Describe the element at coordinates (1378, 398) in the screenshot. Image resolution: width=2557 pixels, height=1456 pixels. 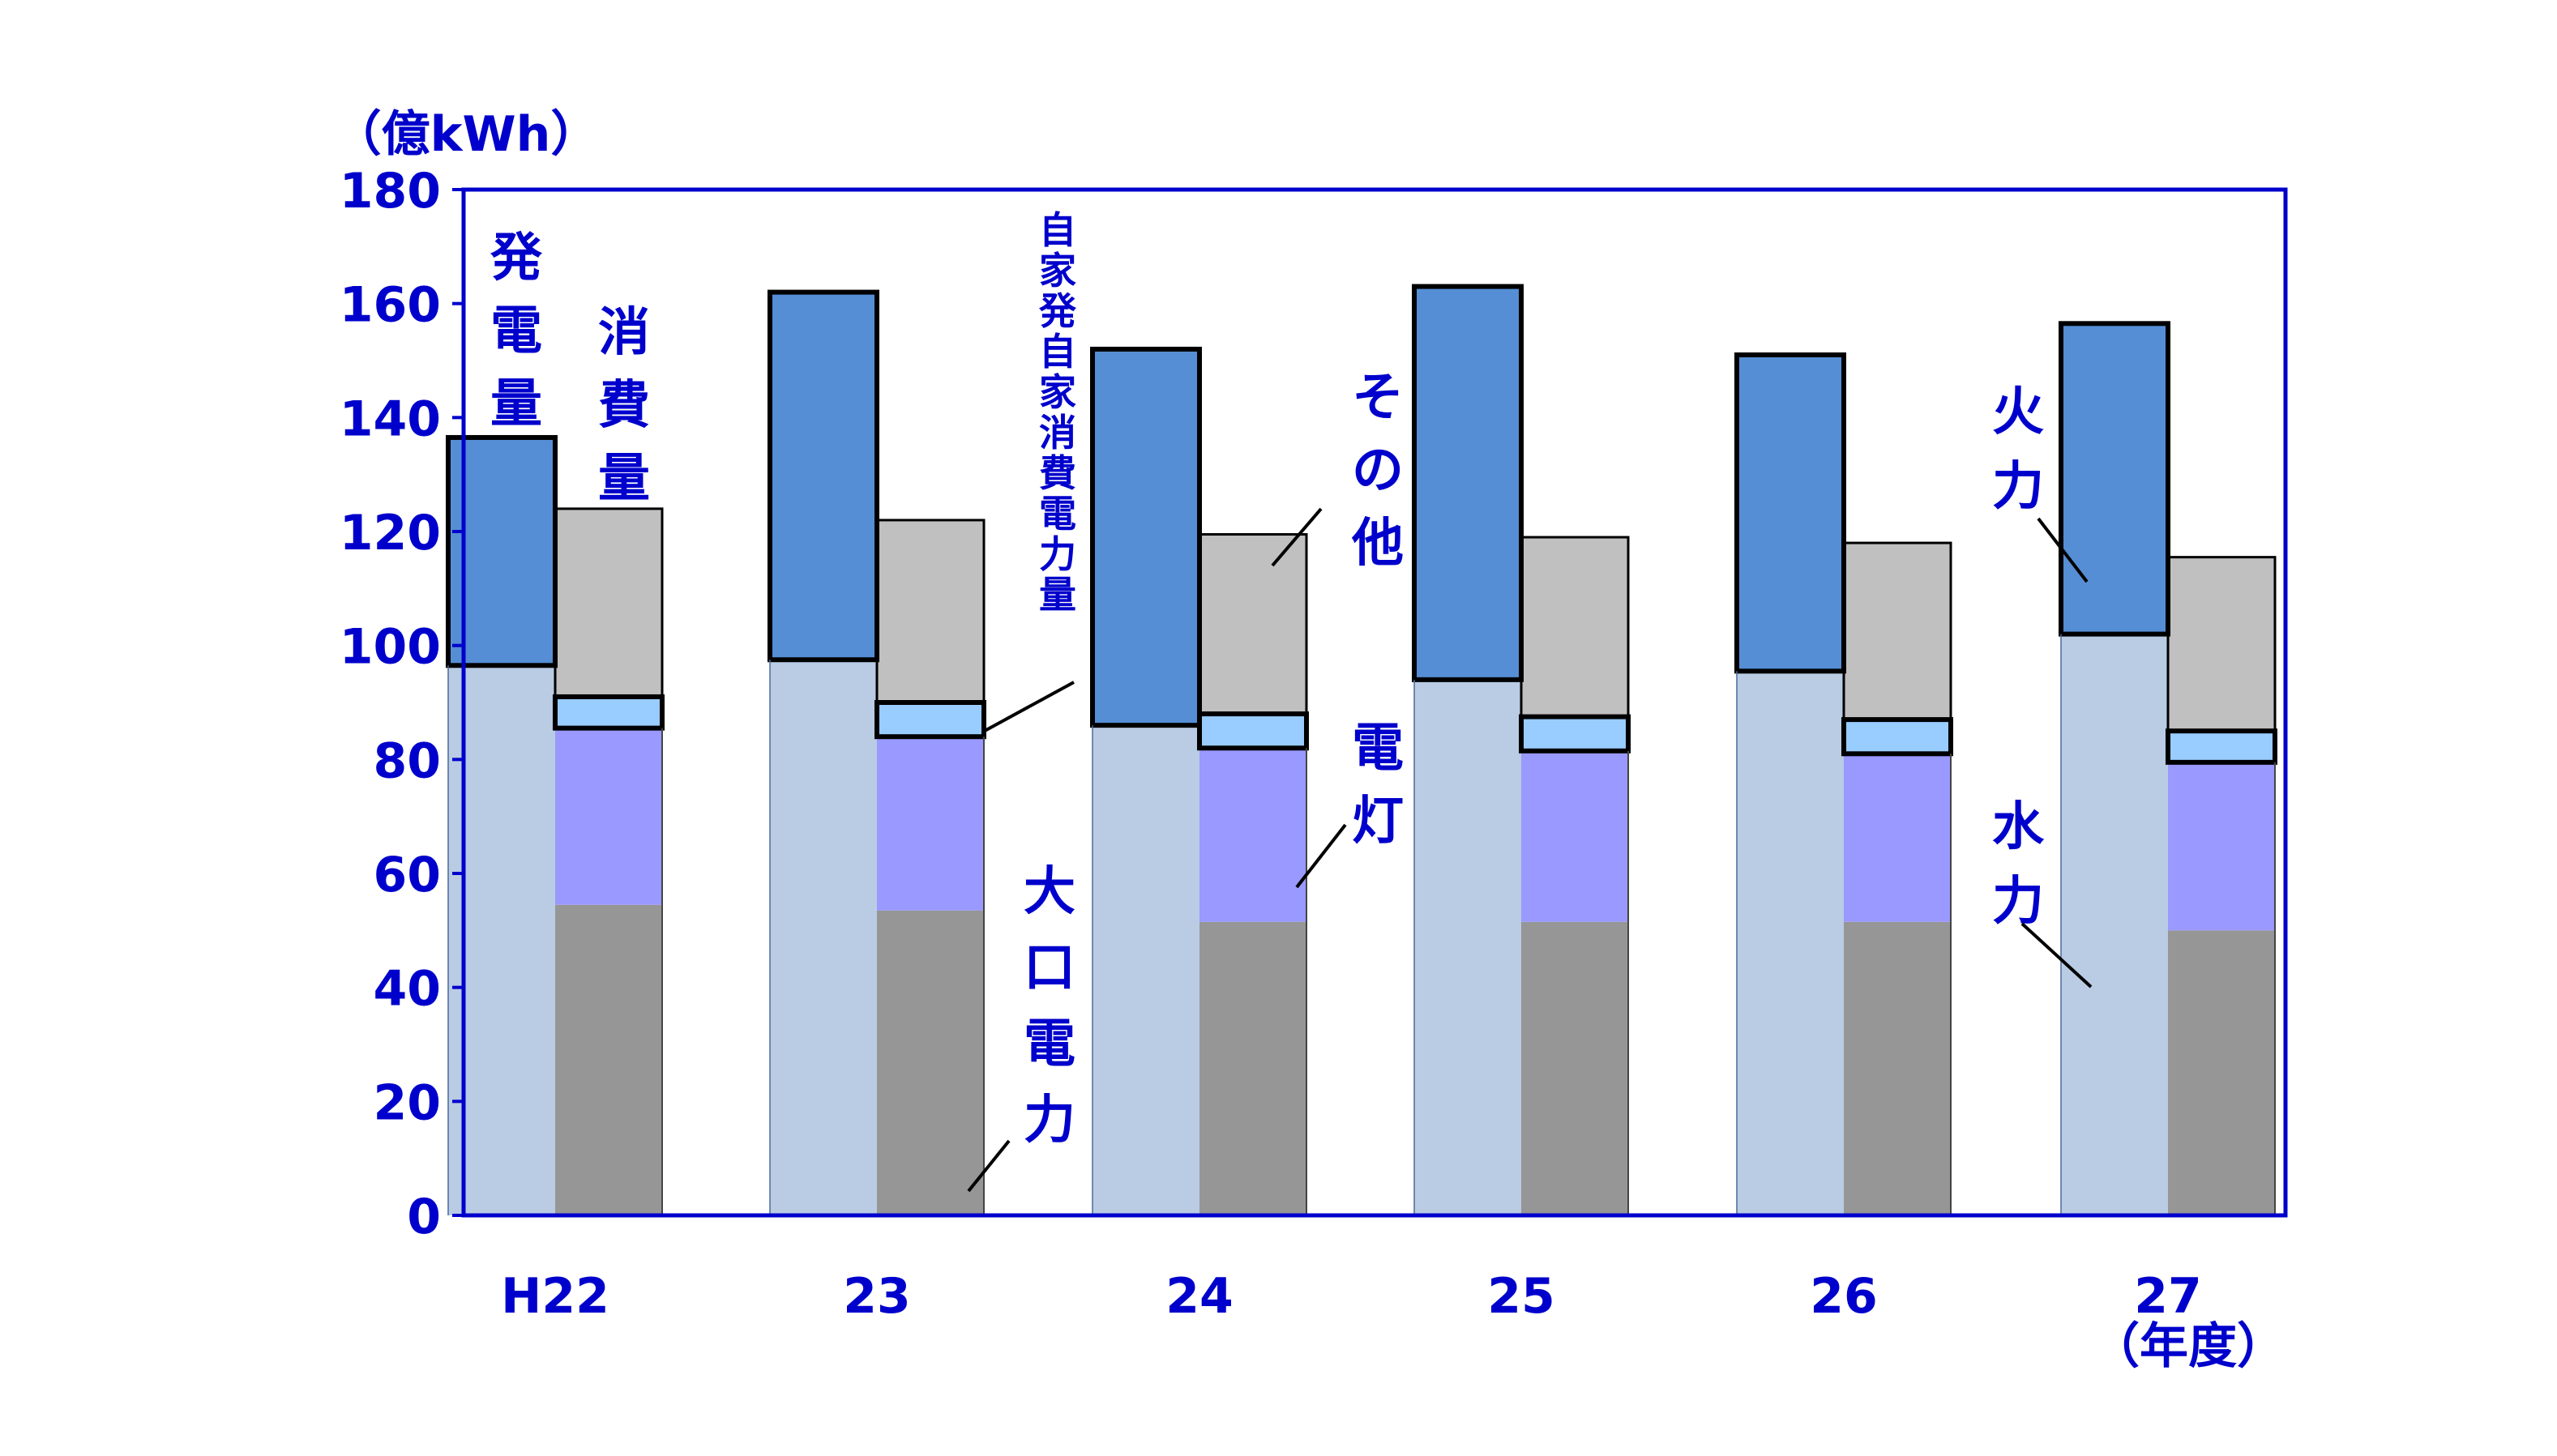
I see `label-other-char: そ` at that location.